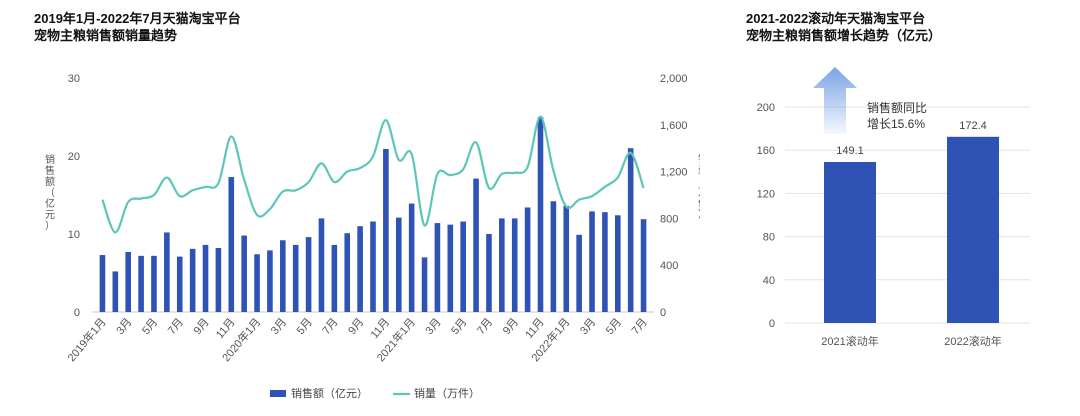 The image size is (1080, 416). What do you see at coordinates (766, 151) in the screenshot?
I see `y-tick-label: 160` at bounding box center [766, 151].